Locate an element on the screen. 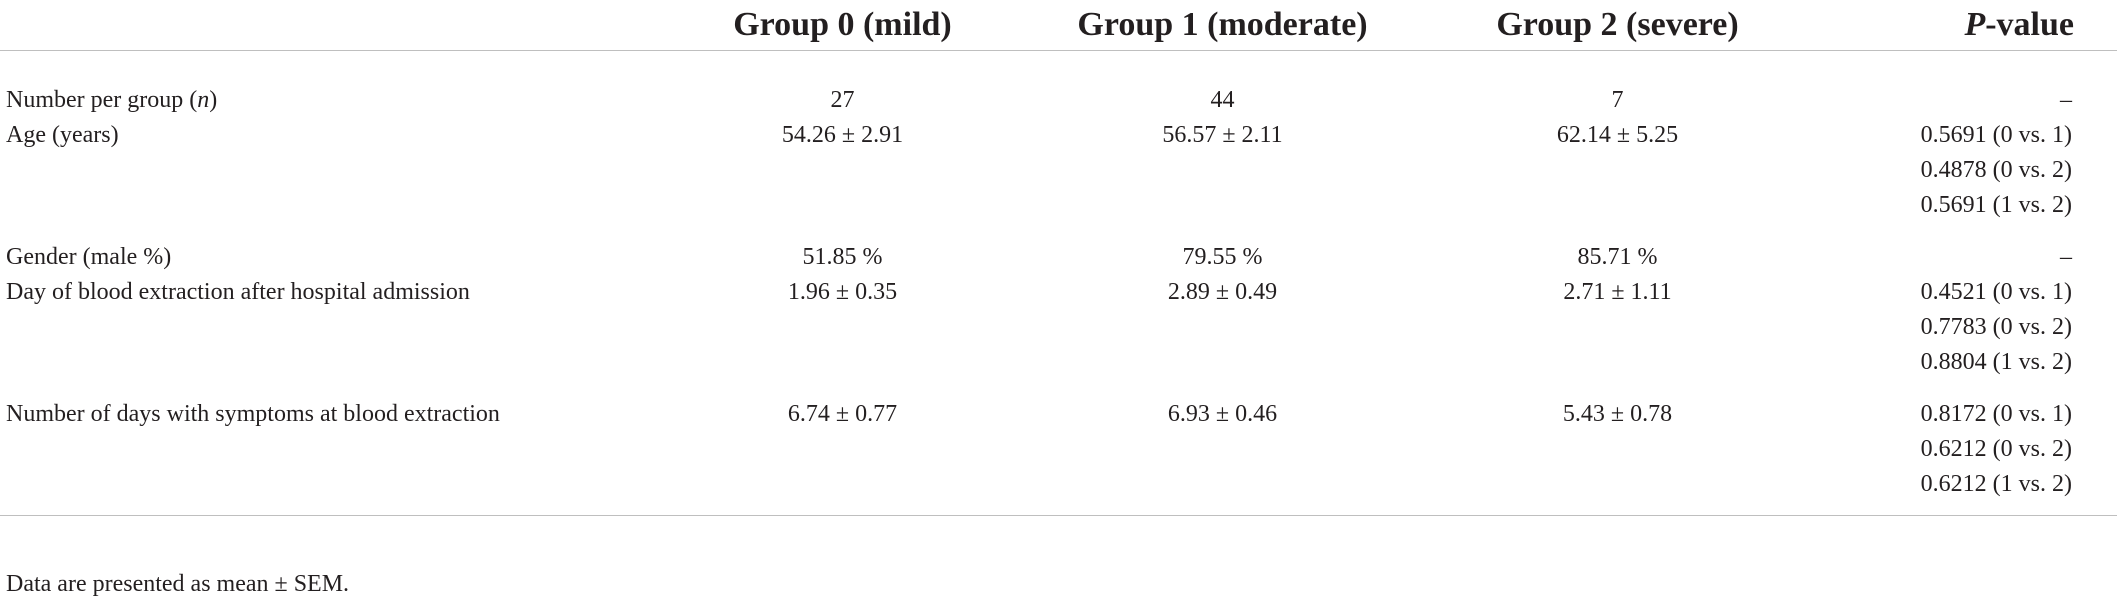 The height and width of the screenshot is (605, 2117). cell-group-1: 56.57 ± 2.11 is located at coordinates (1222, 135).